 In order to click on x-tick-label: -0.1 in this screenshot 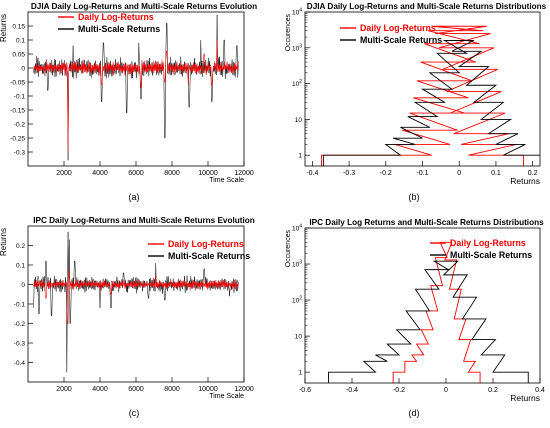, I will do `click(422, 173)`.